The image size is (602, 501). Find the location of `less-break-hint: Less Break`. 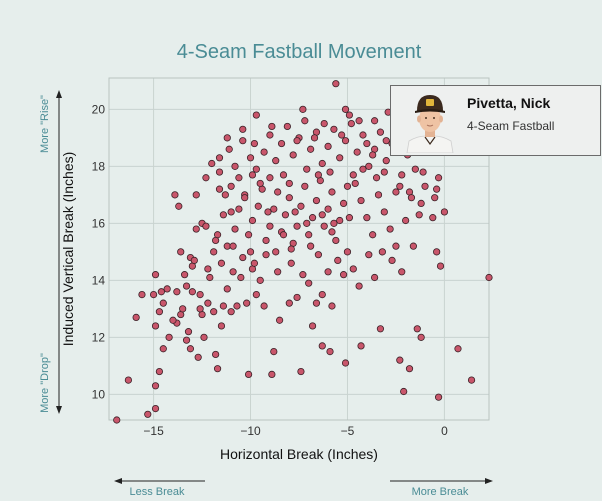

less-break-hint: Less Break is located at coordinates (157, 492).